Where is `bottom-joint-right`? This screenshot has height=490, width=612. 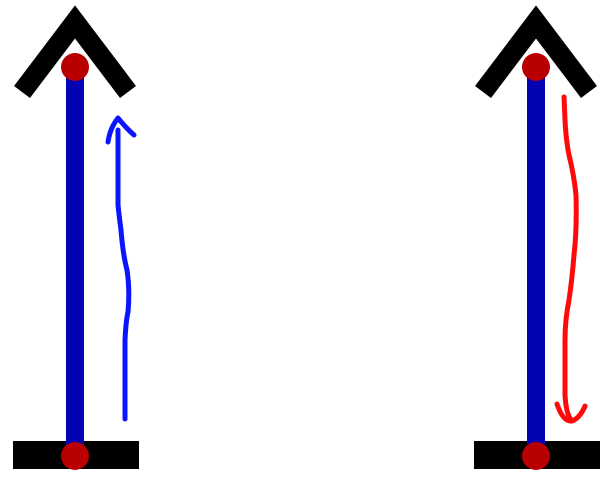
bottom-joint-right is located at coordinates (536, 456).